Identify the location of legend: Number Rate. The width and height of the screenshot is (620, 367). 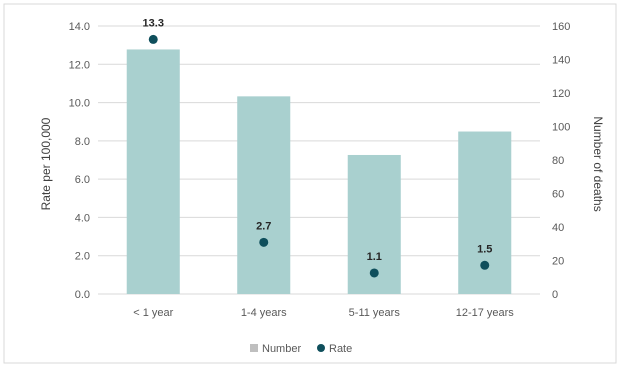
(301, 349).